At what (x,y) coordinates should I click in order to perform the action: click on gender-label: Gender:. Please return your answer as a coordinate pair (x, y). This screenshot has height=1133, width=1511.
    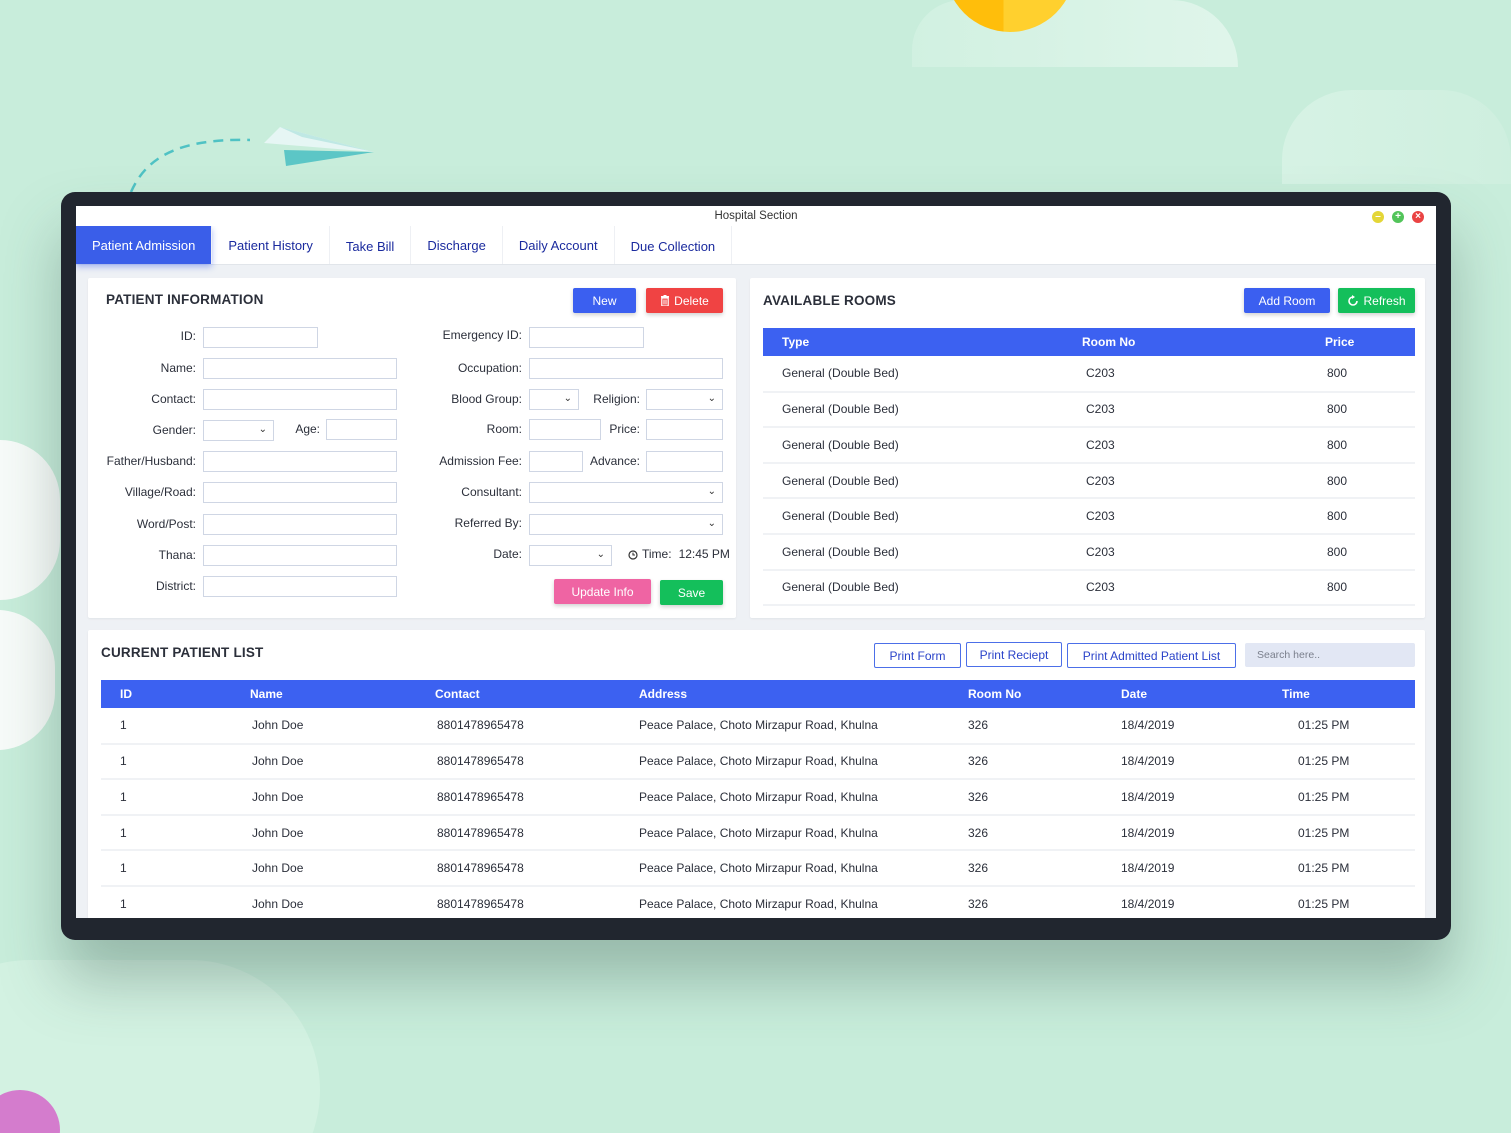
    Looking at the image, I should click on (174, 430).